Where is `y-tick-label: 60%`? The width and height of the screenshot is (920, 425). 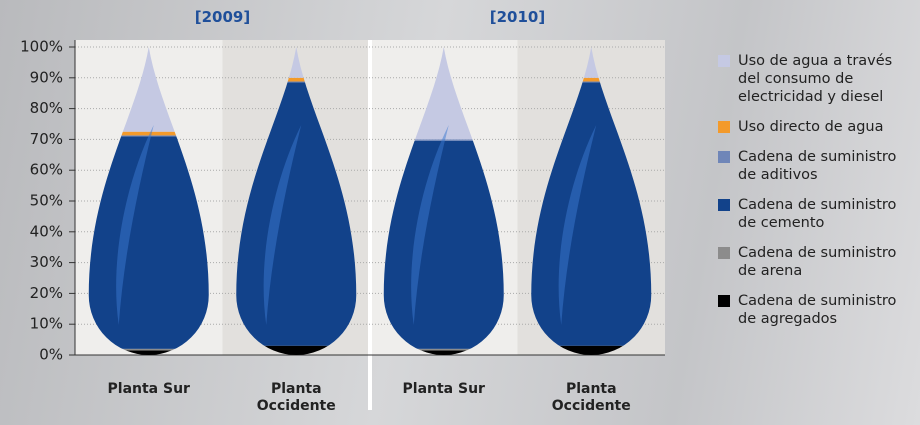
y-tick-label: 60% is located at coordinates (46, 170).